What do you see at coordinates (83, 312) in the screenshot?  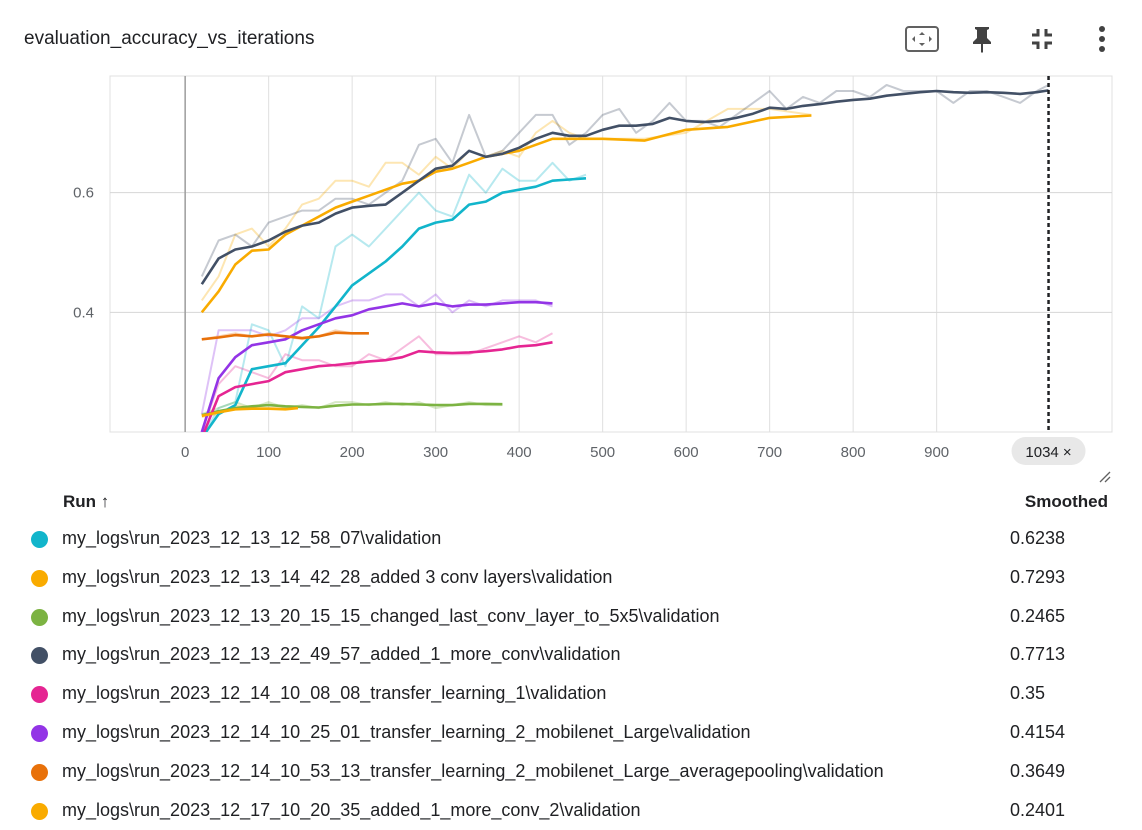 I see `y-tick-label: 0.4` at bounding box center [83, 312].